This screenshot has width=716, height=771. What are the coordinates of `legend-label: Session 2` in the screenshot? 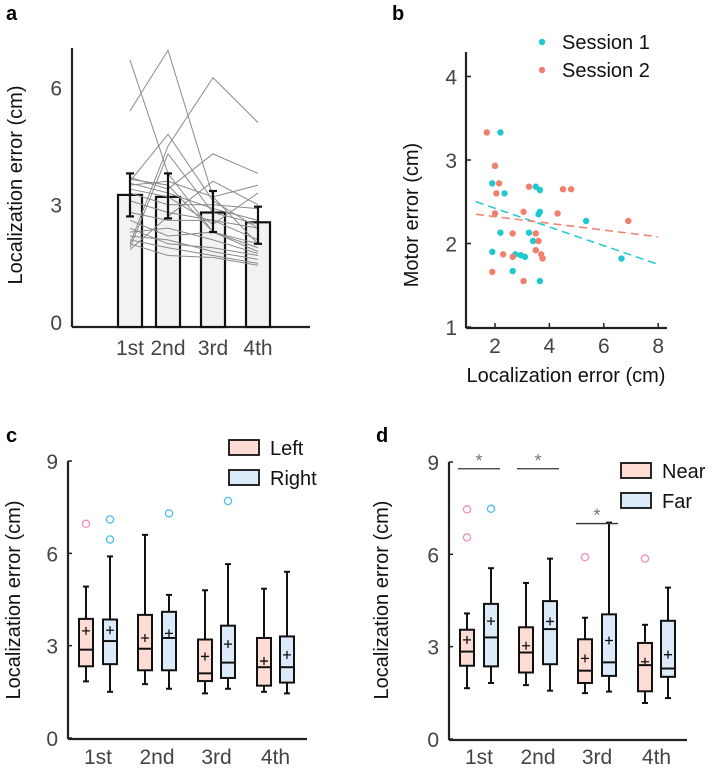 It's located at (606, 71).